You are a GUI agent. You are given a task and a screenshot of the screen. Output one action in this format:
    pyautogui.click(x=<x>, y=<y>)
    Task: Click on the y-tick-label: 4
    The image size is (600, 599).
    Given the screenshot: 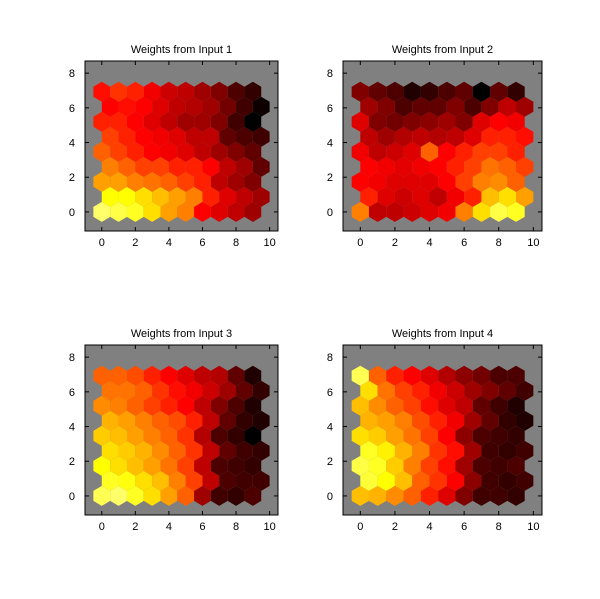 What is the action you would take?
    pyautogui.click(x=72, y=428)
    